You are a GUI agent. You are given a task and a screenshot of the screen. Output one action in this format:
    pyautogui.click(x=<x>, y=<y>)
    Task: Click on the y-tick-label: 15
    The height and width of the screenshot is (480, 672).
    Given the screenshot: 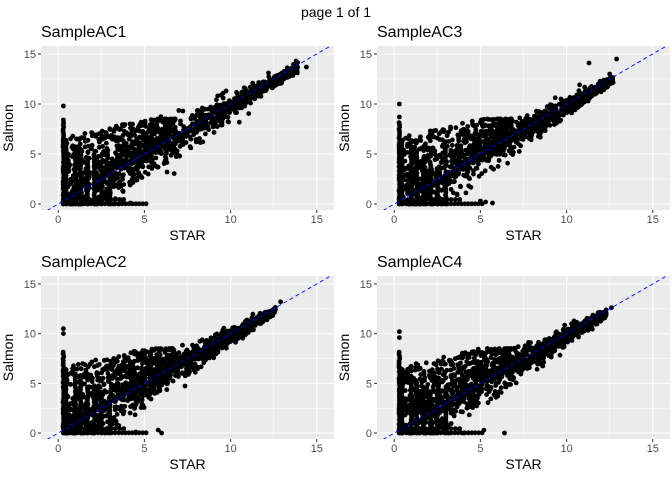 What is the action you would take?
    pyautogui.click(x=30, y=55)
    